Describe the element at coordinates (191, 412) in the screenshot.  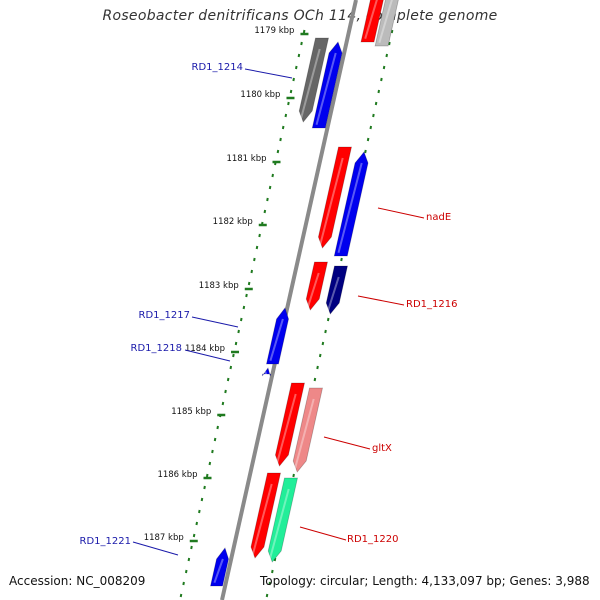
I see `ruler-label: 1185 kbp` at that location.